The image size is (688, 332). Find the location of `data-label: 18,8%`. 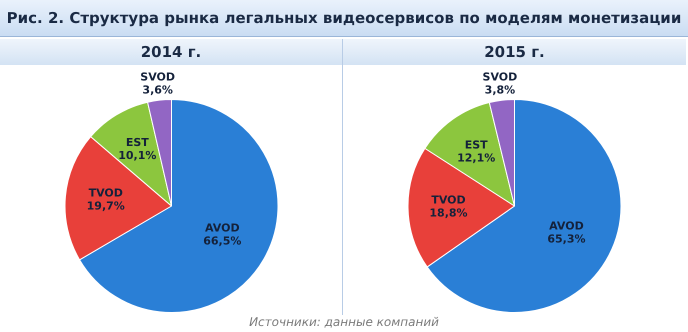

data-label: 18,8% is located at coordinates (448, 213).